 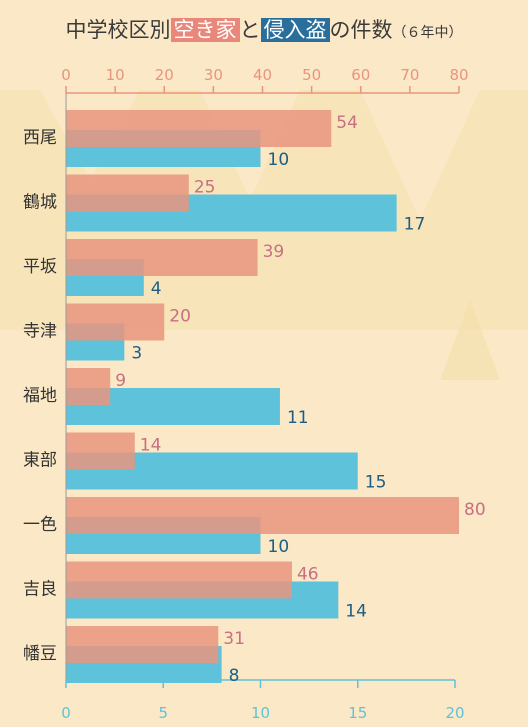 What do you see at coordinates (40, 138) in the screenshot?
I see `category-label: 西尾` at bounding box center [40, 138].